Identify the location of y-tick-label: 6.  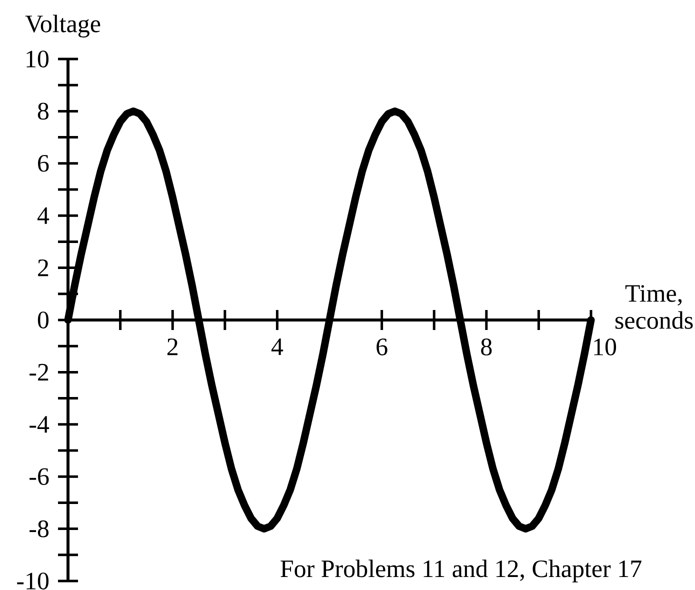
(43, 163).